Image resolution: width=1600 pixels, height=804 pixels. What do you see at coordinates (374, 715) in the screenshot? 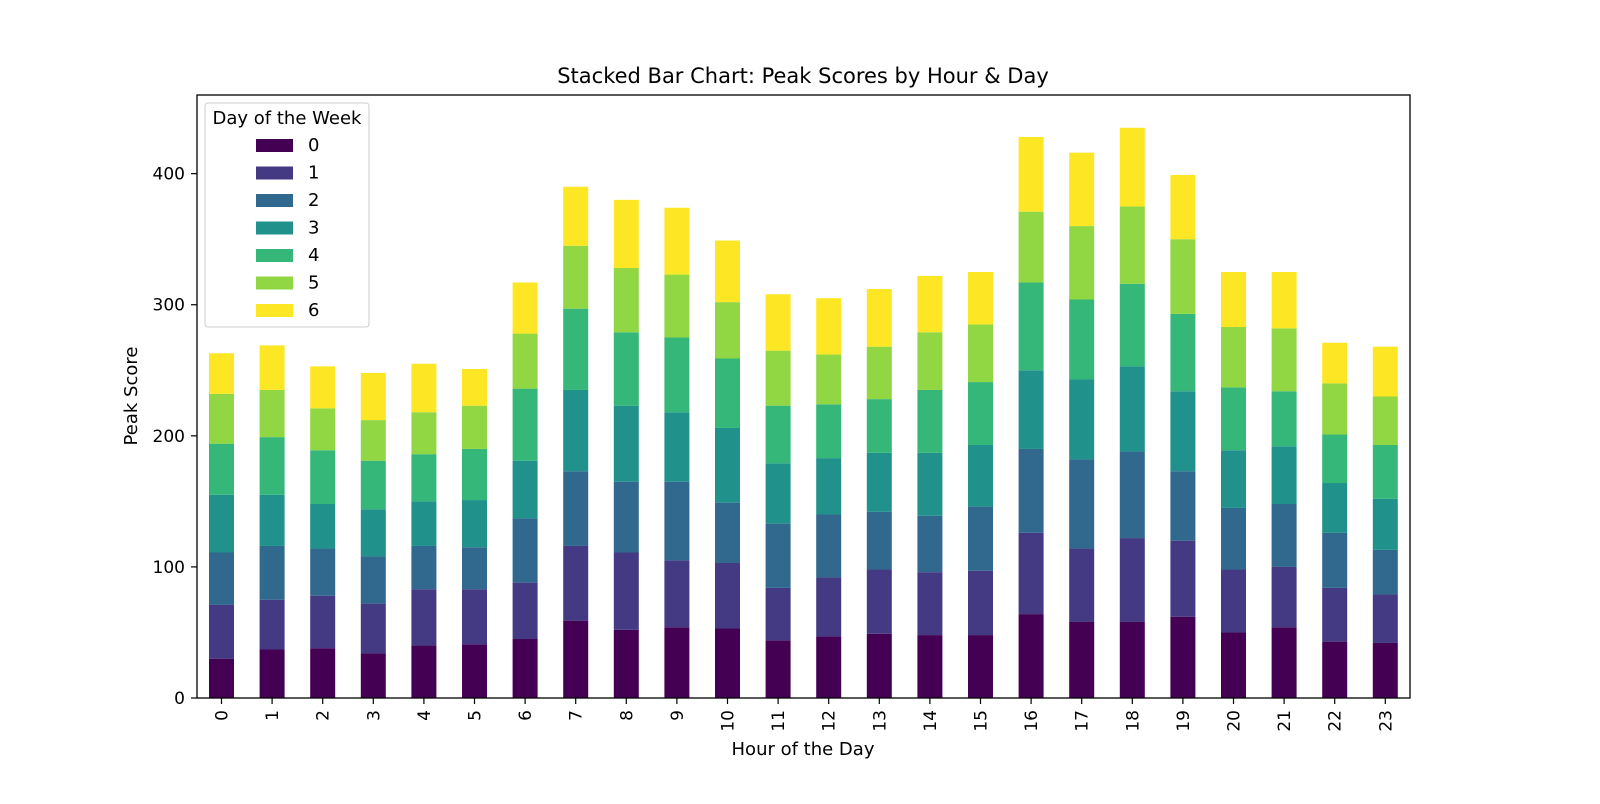
I see `x-tick-label: 3` at bounding box center [374, 715].